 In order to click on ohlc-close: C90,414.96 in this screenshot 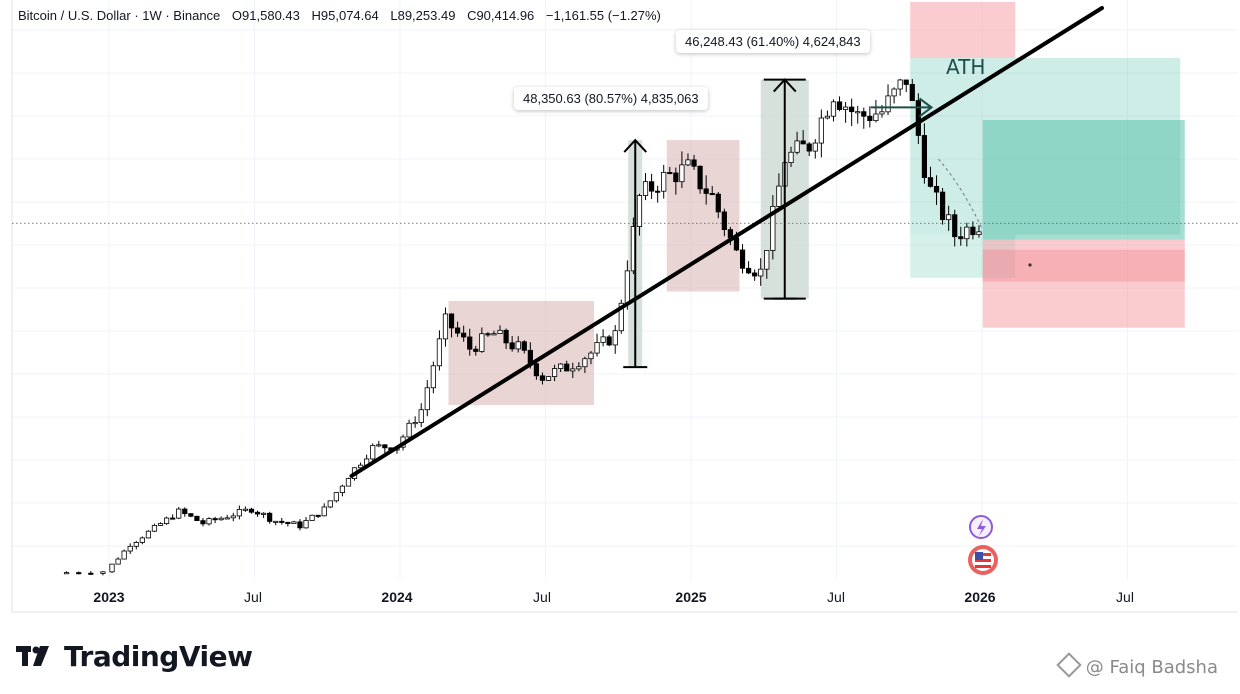, I will do `click(501, 15)`.